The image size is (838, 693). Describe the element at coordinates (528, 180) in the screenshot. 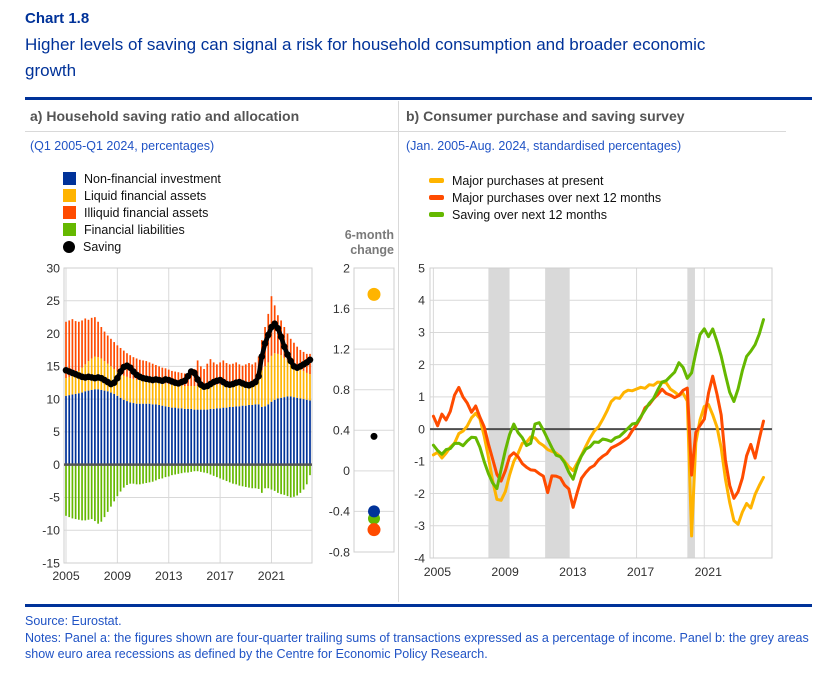

I see `legend-label: Major purchases at present` at that location.